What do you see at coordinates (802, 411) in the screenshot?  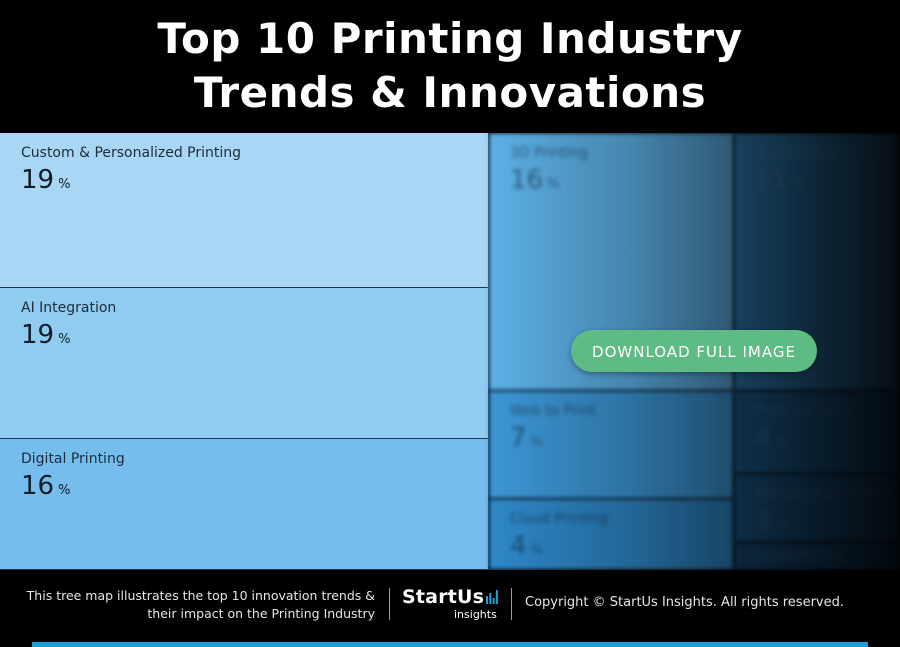 I see `cell-label: Print Security` at bounding box center [802, 411].